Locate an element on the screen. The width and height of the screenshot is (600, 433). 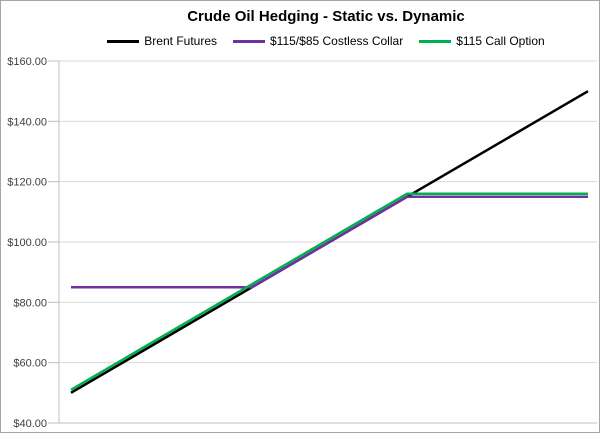
legend-item-brent-futures: Brent Futures is located at coordinates (162, 41).